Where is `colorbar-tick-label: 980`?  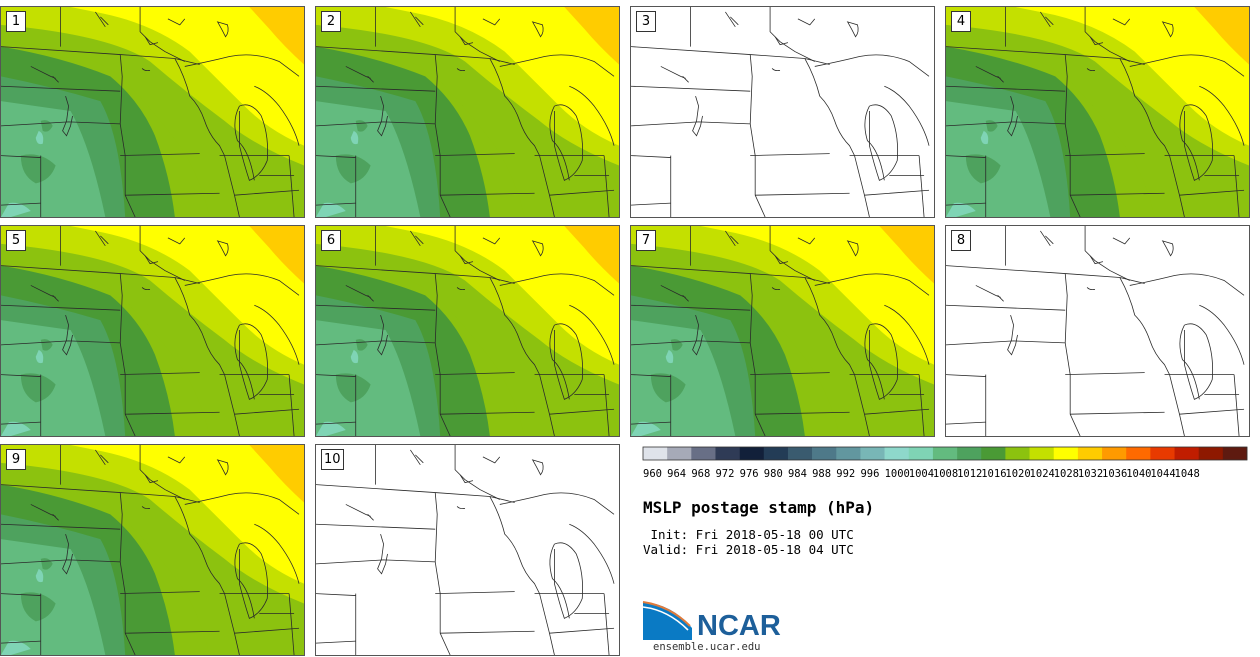
colorbar-tick-label: 980 is located at coordinates (773, 474).